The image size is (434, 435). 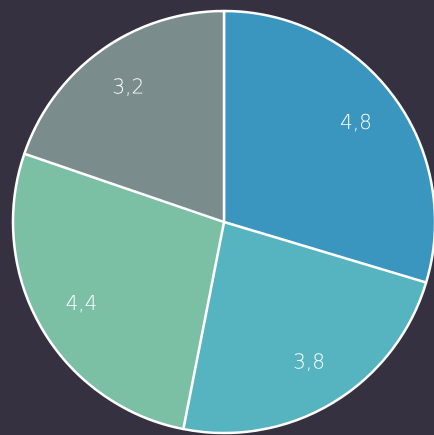 I want to click on data-label: 4,8, so click(x=356, y=122).